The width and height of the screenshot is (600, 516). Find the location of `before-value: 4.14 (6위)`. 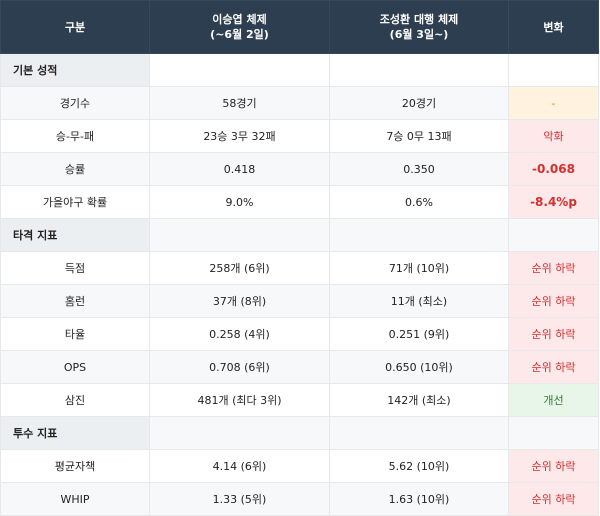

before-value: 4.14 (6위) is located at coordinates (239, 466).